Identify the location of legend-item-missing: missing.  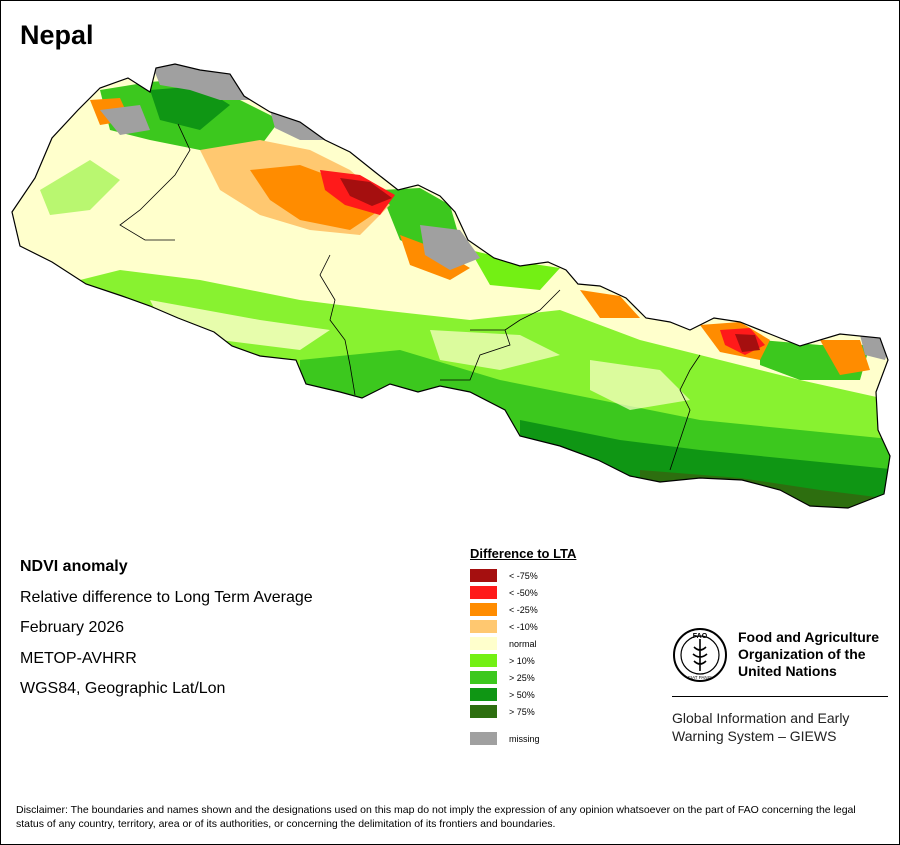
(523, 738).